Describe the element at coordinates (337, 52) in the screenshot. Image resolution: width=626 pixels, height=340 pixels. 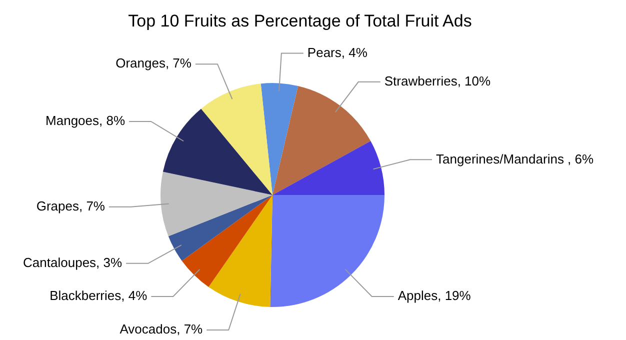
I see `slice-label: Pears, 4%` at that location.